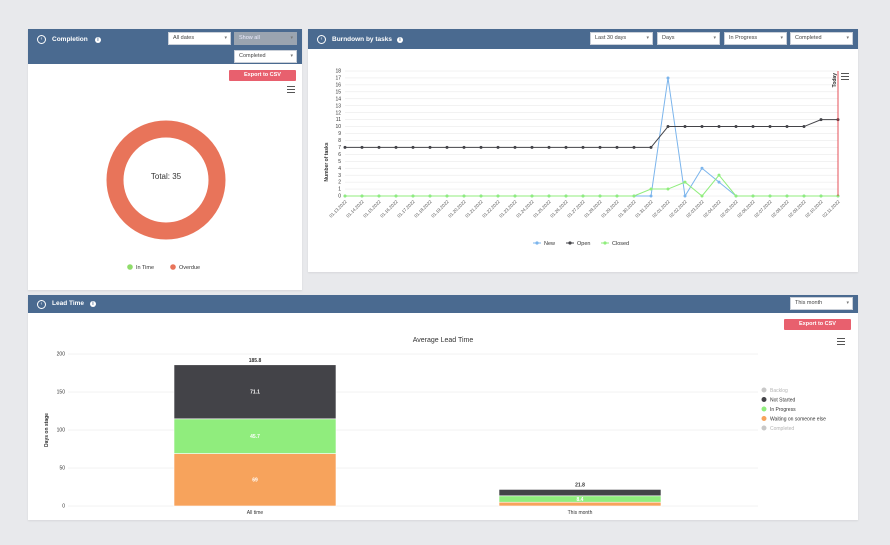 Image resolution: width=890 pixels, height=545 pixels. What do you see at coordinates (338, 113) in the screenshot?
I see `y-tick-label: 12` at bounding box center [338, 113].